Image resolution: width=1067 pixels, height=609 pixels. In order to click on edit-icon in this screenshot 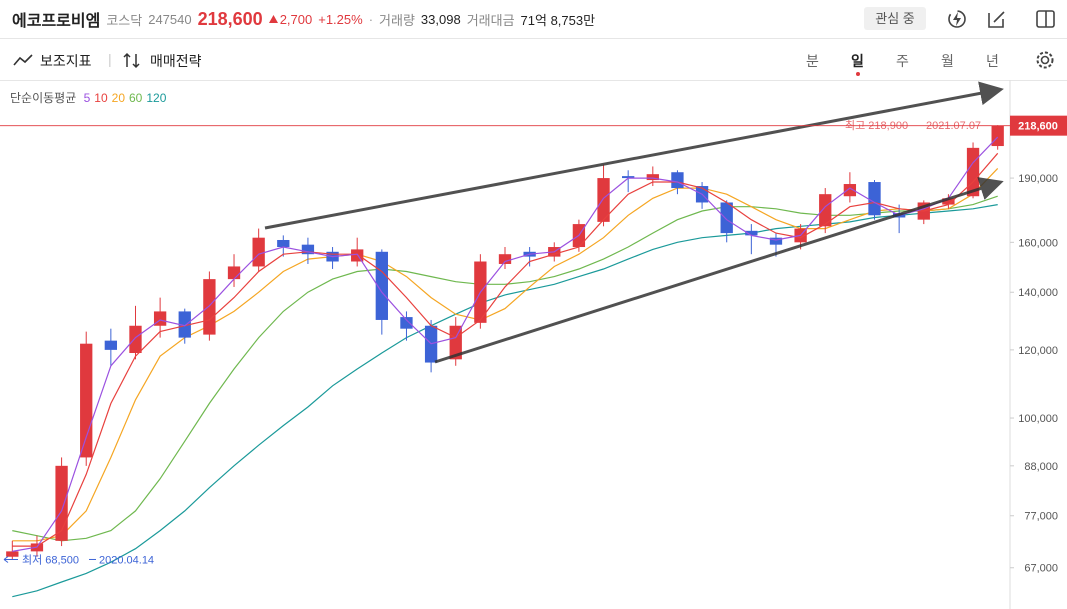, I will do `click(997, 19)`.